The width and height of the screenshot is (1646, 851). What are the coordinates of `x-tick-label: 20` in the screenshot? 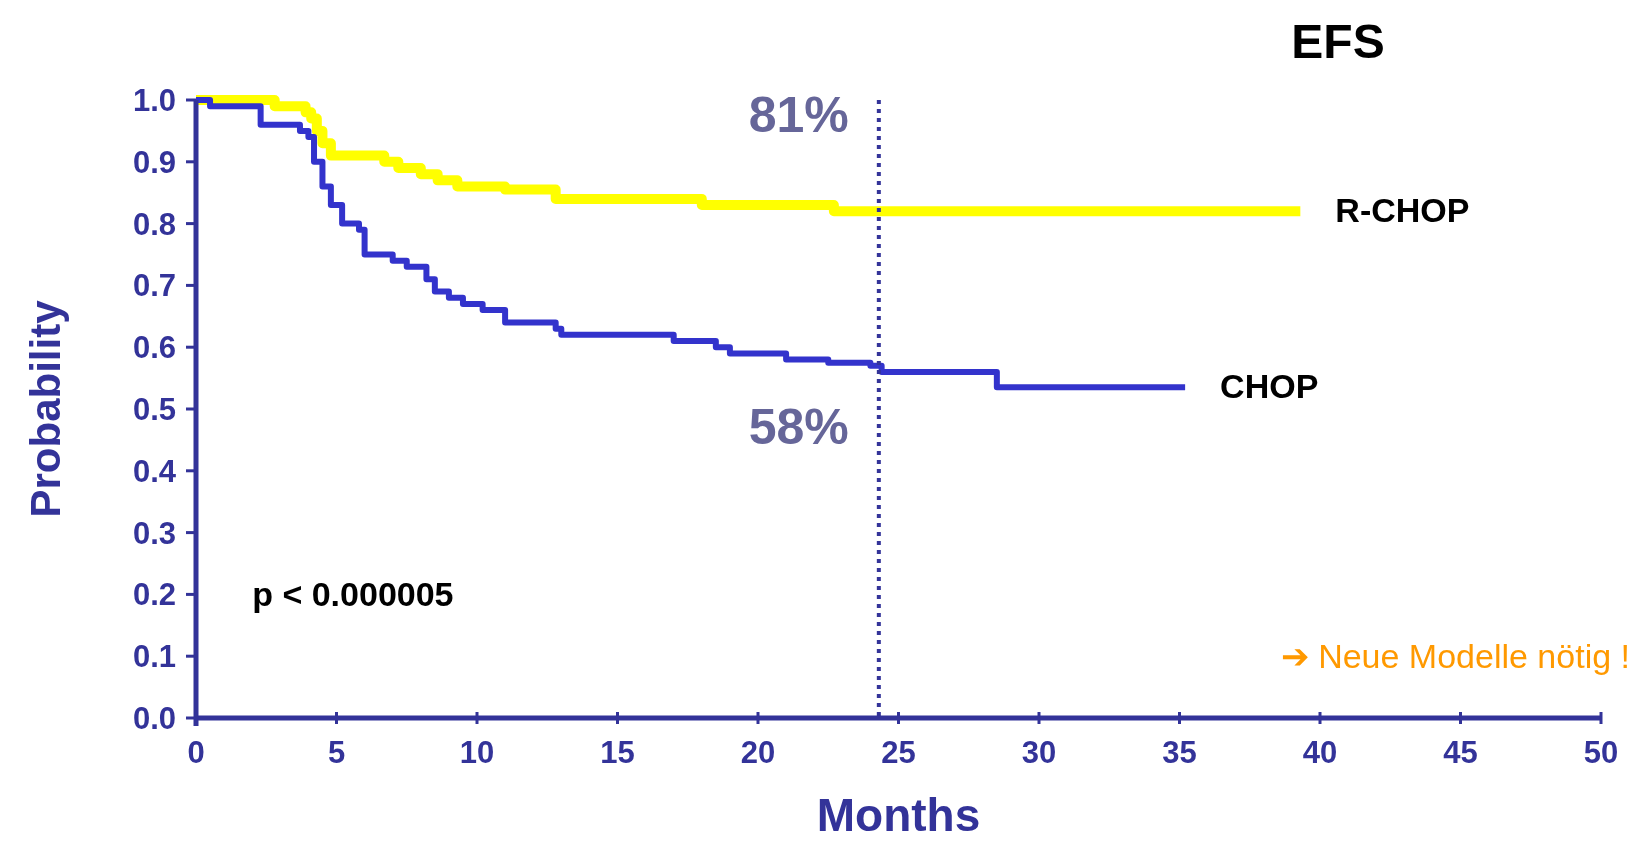 It's located at (758, 752).